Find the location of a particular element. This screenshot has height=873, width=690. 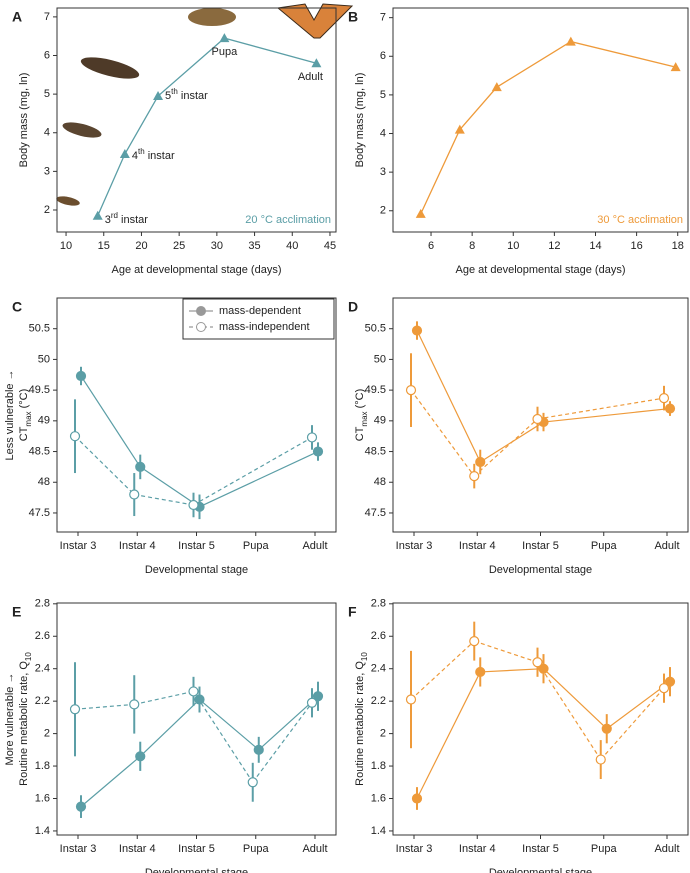

y-tick-label: 50.5 is located at coordinates (375, 329).